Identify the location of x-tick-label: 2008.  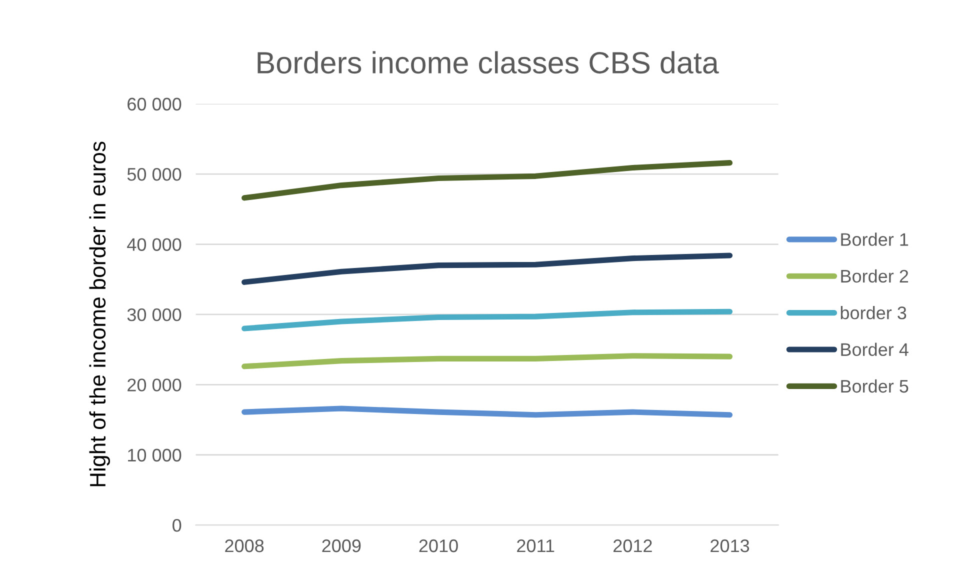
(244, 545).